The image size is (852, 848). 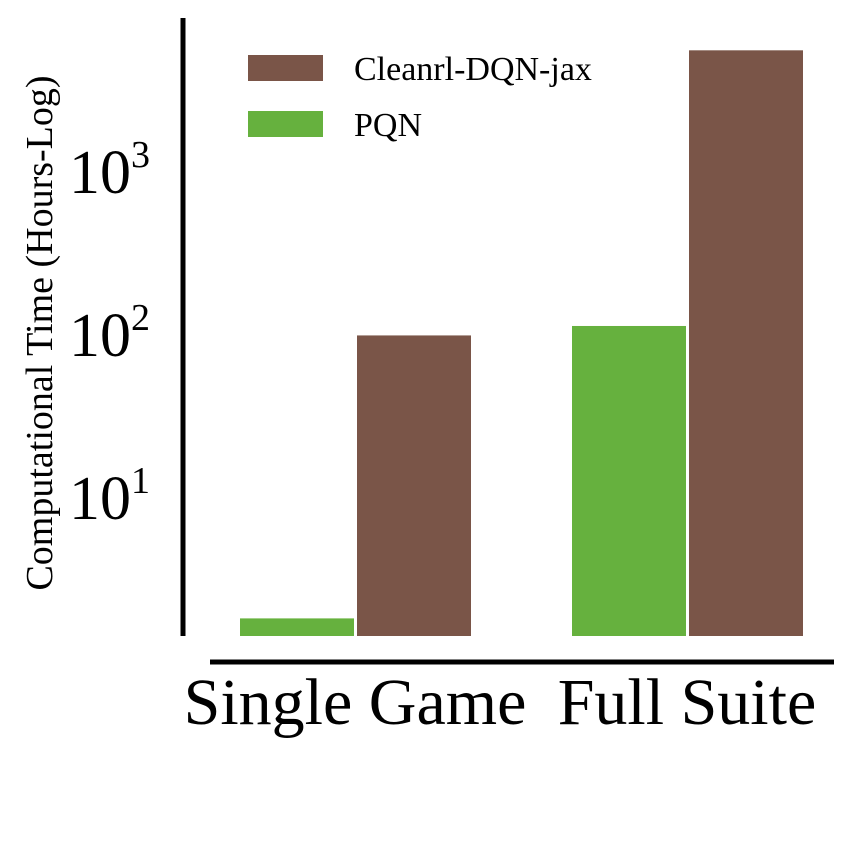 I want to click on legend-label: Cleanrl-DQN-jax, so click(x=473, y=69).